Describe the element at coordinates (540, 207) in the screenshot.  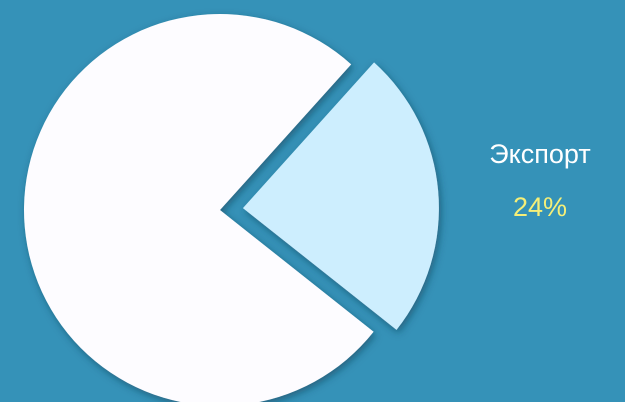
I see `slice-value-label: 24%` at that location.